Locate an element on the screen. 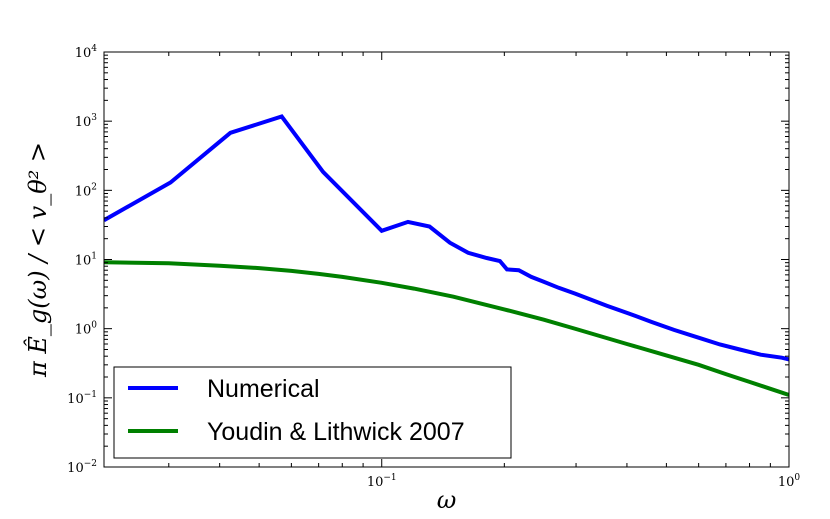 The height and width of the screenshot is (519, 830). legend: Numerical Youdin & Lithwick 2007 is located at coordinates (312, 412).